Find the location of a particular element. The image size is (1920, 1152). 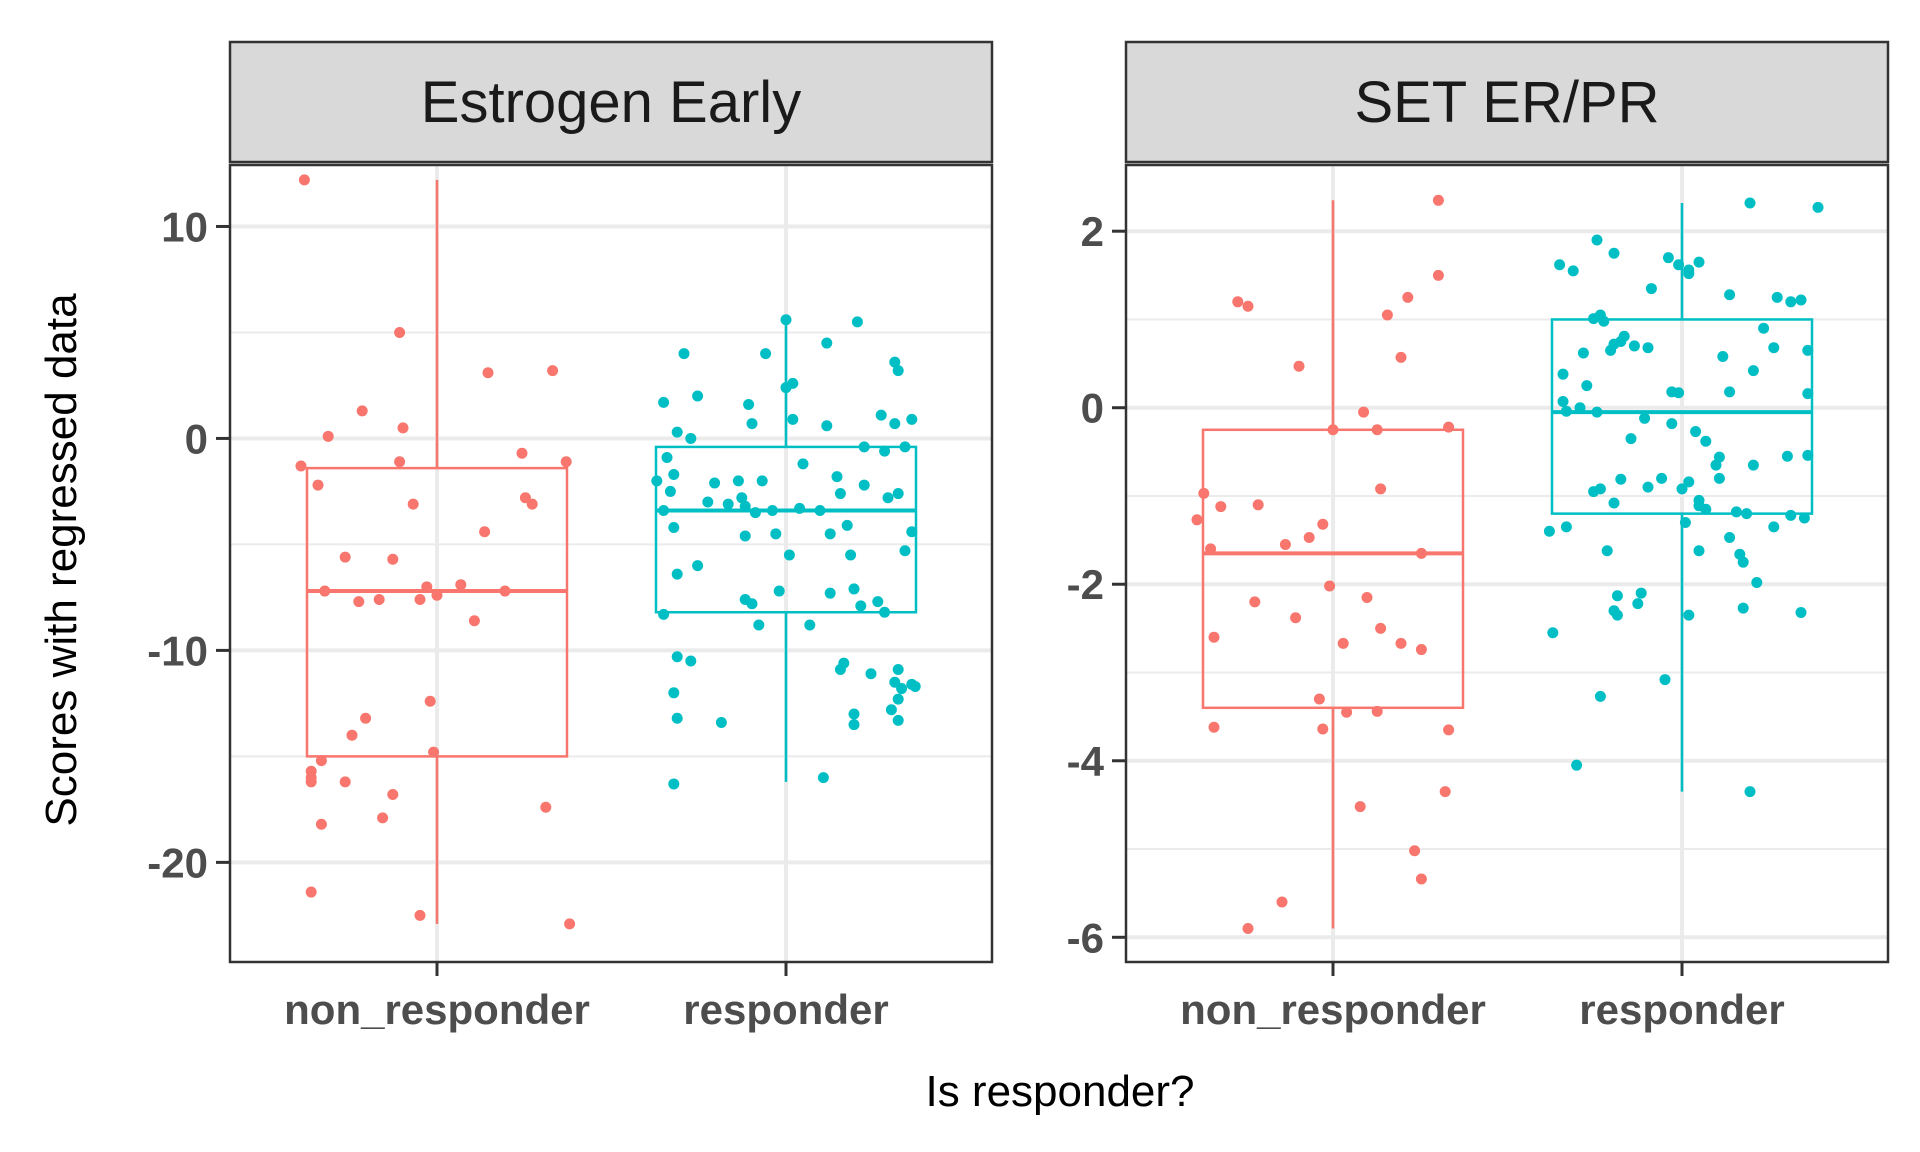

y-tick-label: -20 is located at coordinates (177, 862).